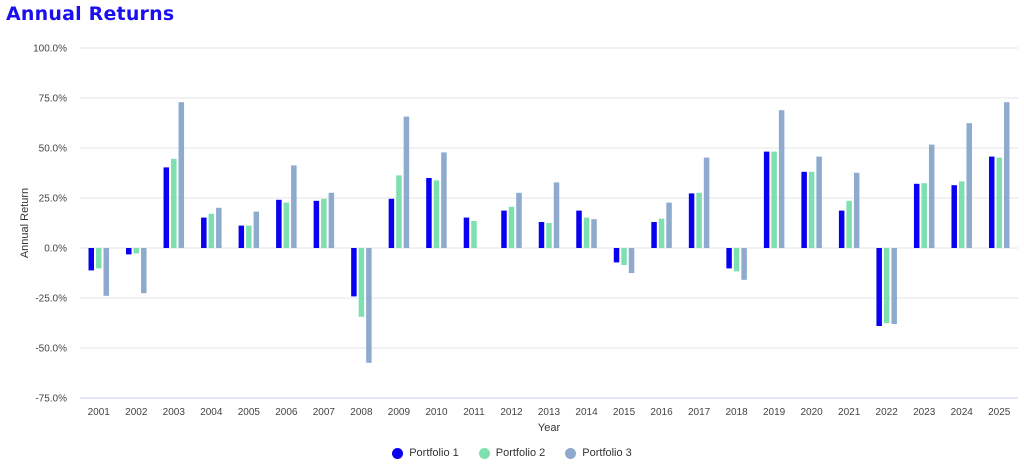  Describe the element at coordinates (50, 49) in the screenshot. I see `y-tick-label: 100.0%` at that location.